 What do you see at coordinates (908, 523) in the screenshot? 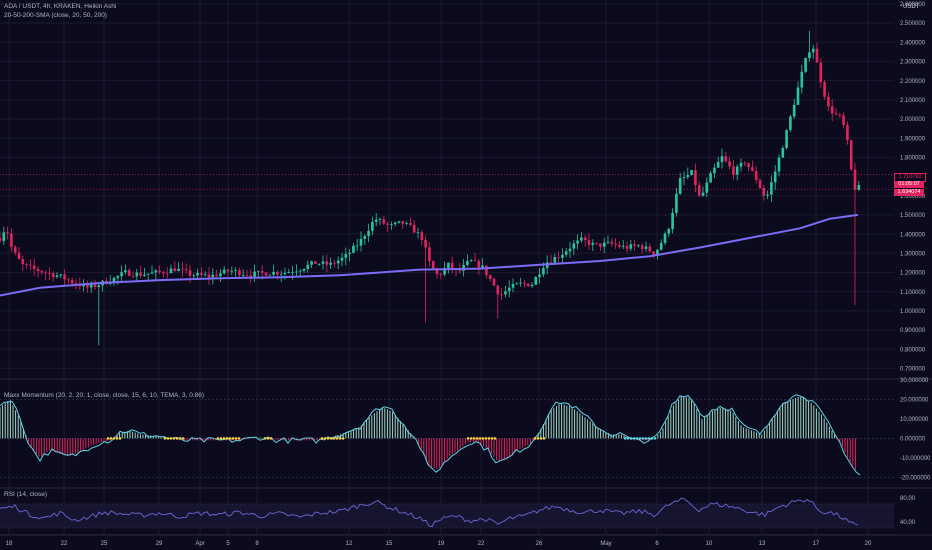
I see `rsi-tick-label: 40.00` at bounding box center [908, 523].